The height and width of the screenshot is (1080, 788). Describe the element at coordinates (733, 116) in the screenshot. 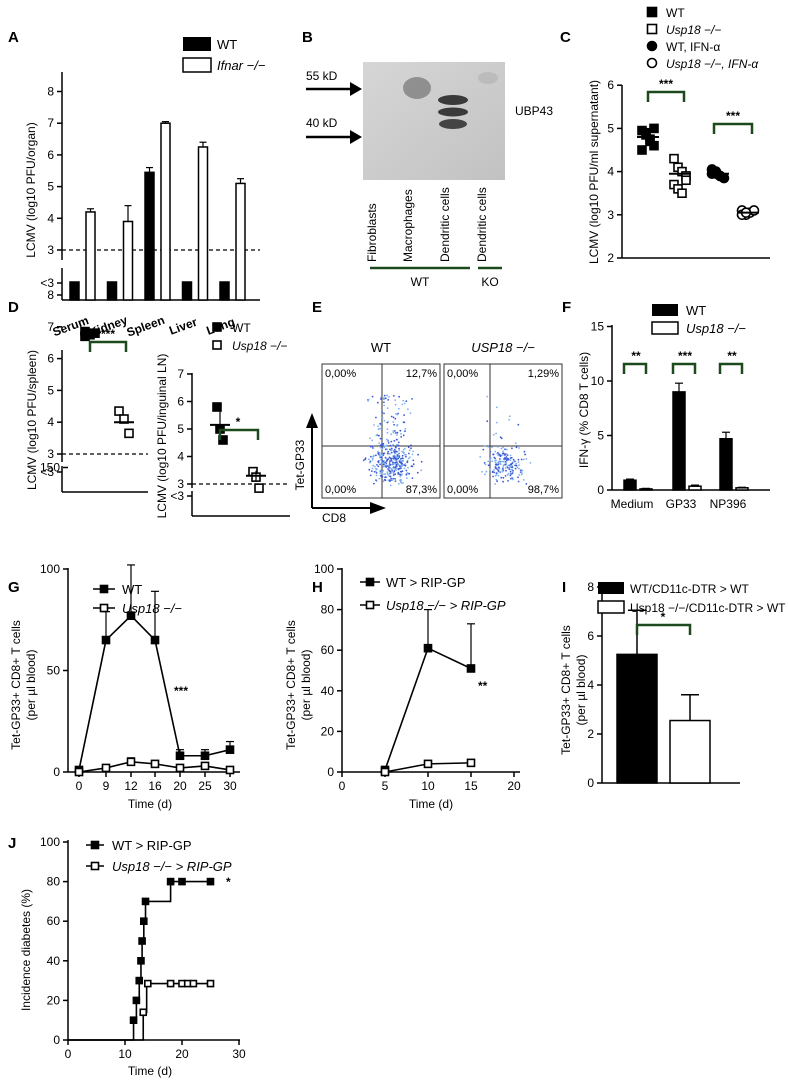

I see `panel-c-significance: ***` at that location.